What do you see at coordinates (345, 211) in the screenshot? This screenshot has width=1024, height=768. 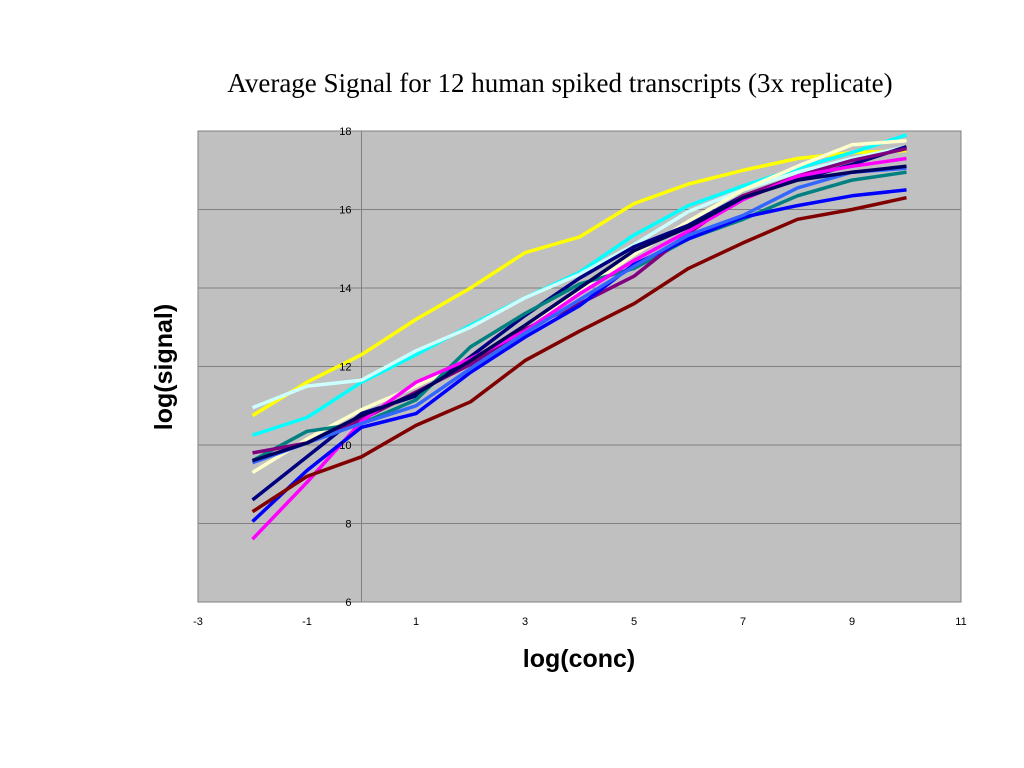 I see `y-tick-label: 16` at bounding box center [345, 211].